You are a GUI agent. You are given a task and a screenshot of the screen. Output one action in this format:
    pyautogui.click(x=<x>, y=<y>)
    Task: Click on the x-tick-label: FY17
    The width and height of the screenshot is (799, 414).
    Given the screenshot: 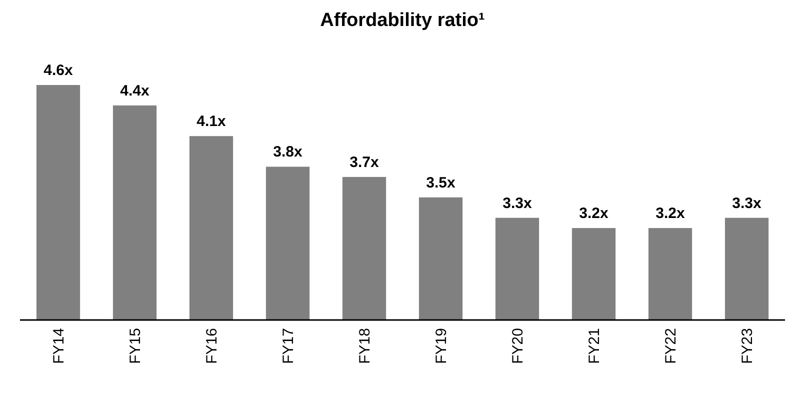 What is the action you would take?
    pyautogui.click(x=288, y=346)
    